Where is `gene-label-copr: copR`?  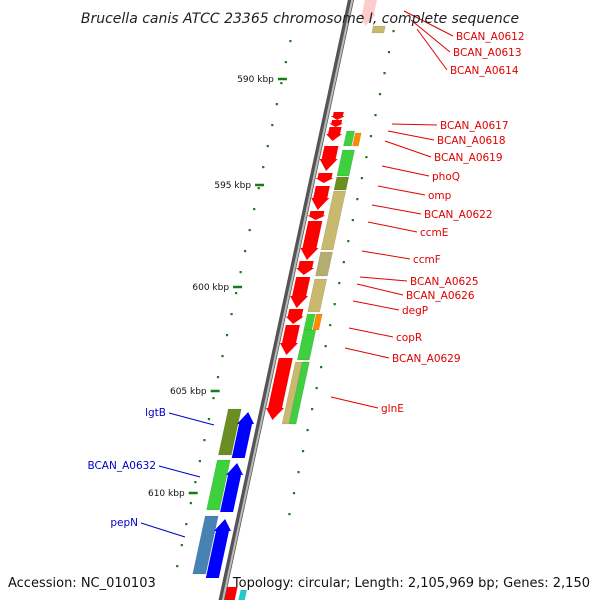 gene-label-copr: copR is located at coordinates (409, 338).